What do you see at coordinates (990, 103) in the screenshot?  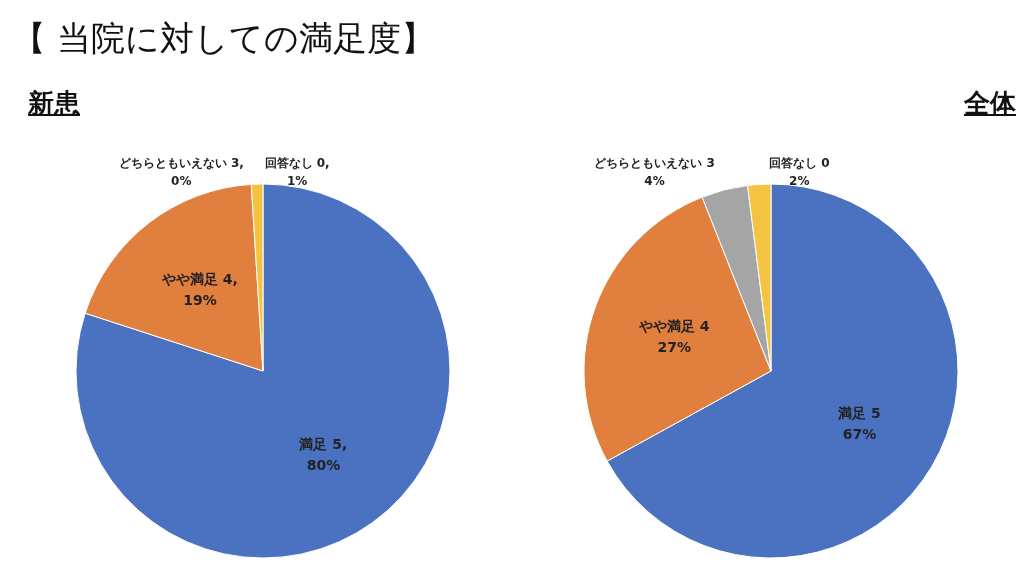 I see `chart-title: 全体` at bounding box center [990, 103].